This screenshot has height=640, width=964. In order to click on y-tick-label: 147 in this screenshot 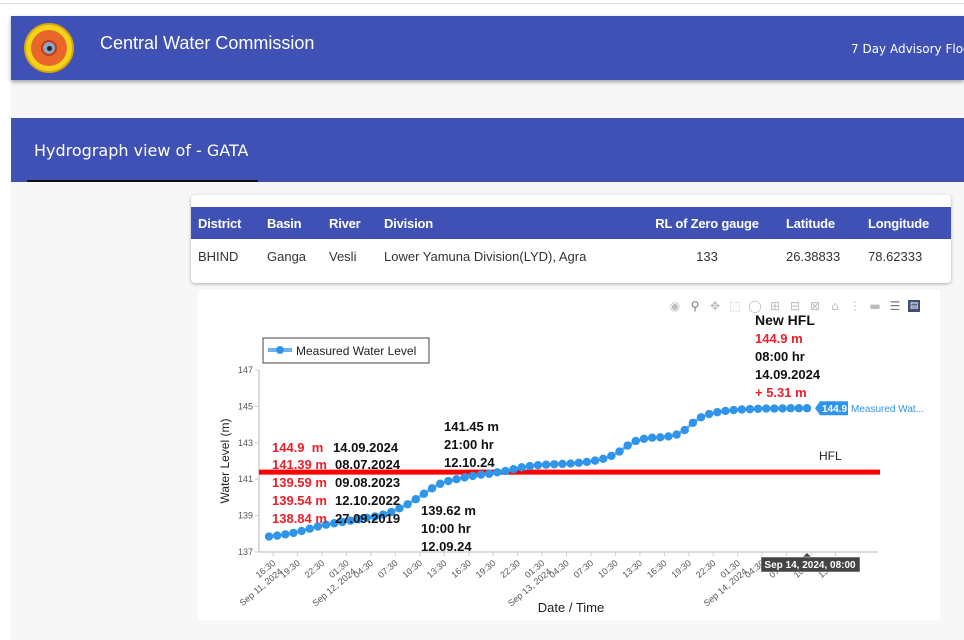, I will do `click(245, 370)`.